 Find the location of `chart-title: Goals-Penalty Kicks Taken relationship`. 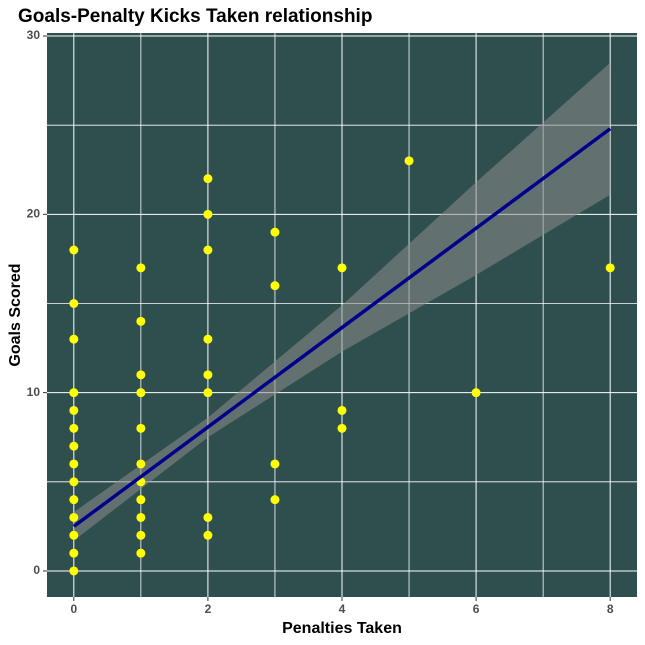

chart-title: Goals-Penalty Kicks Taken relationship is located at coordinates (195, 16).